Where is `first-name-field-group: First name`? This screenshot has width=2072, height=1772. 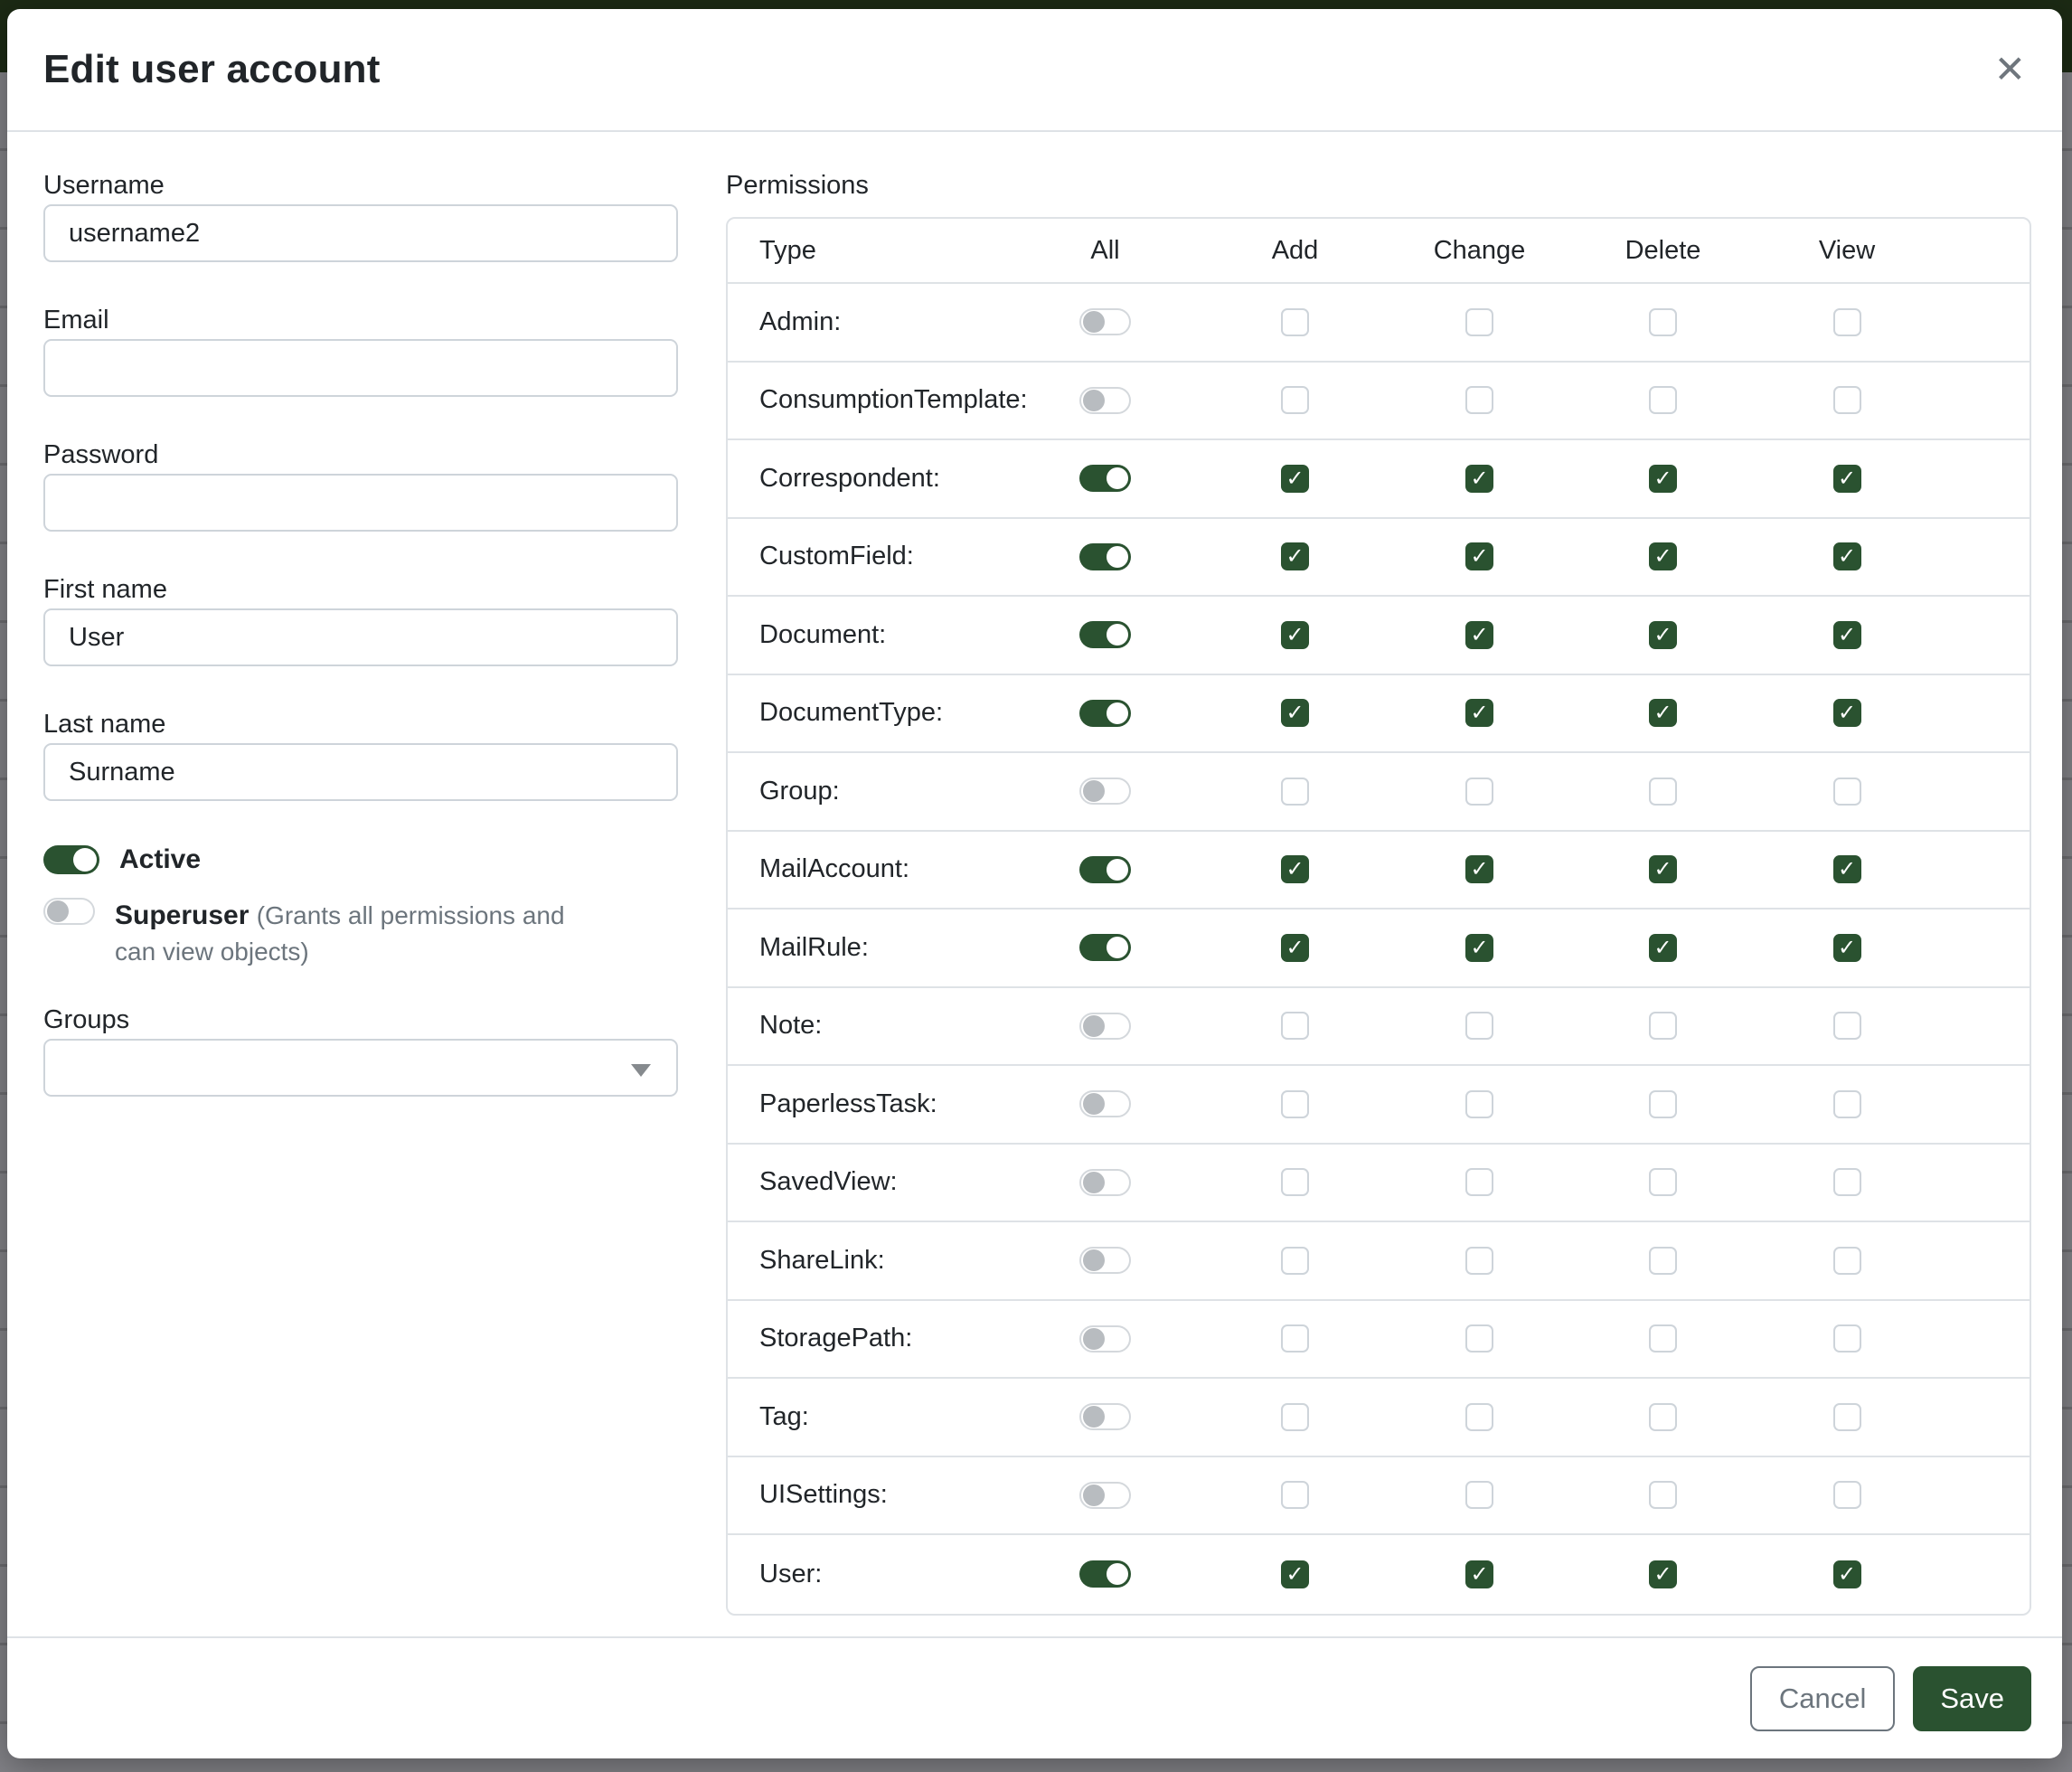 first-name-field-group: First name is located at coordinates (360, 620).